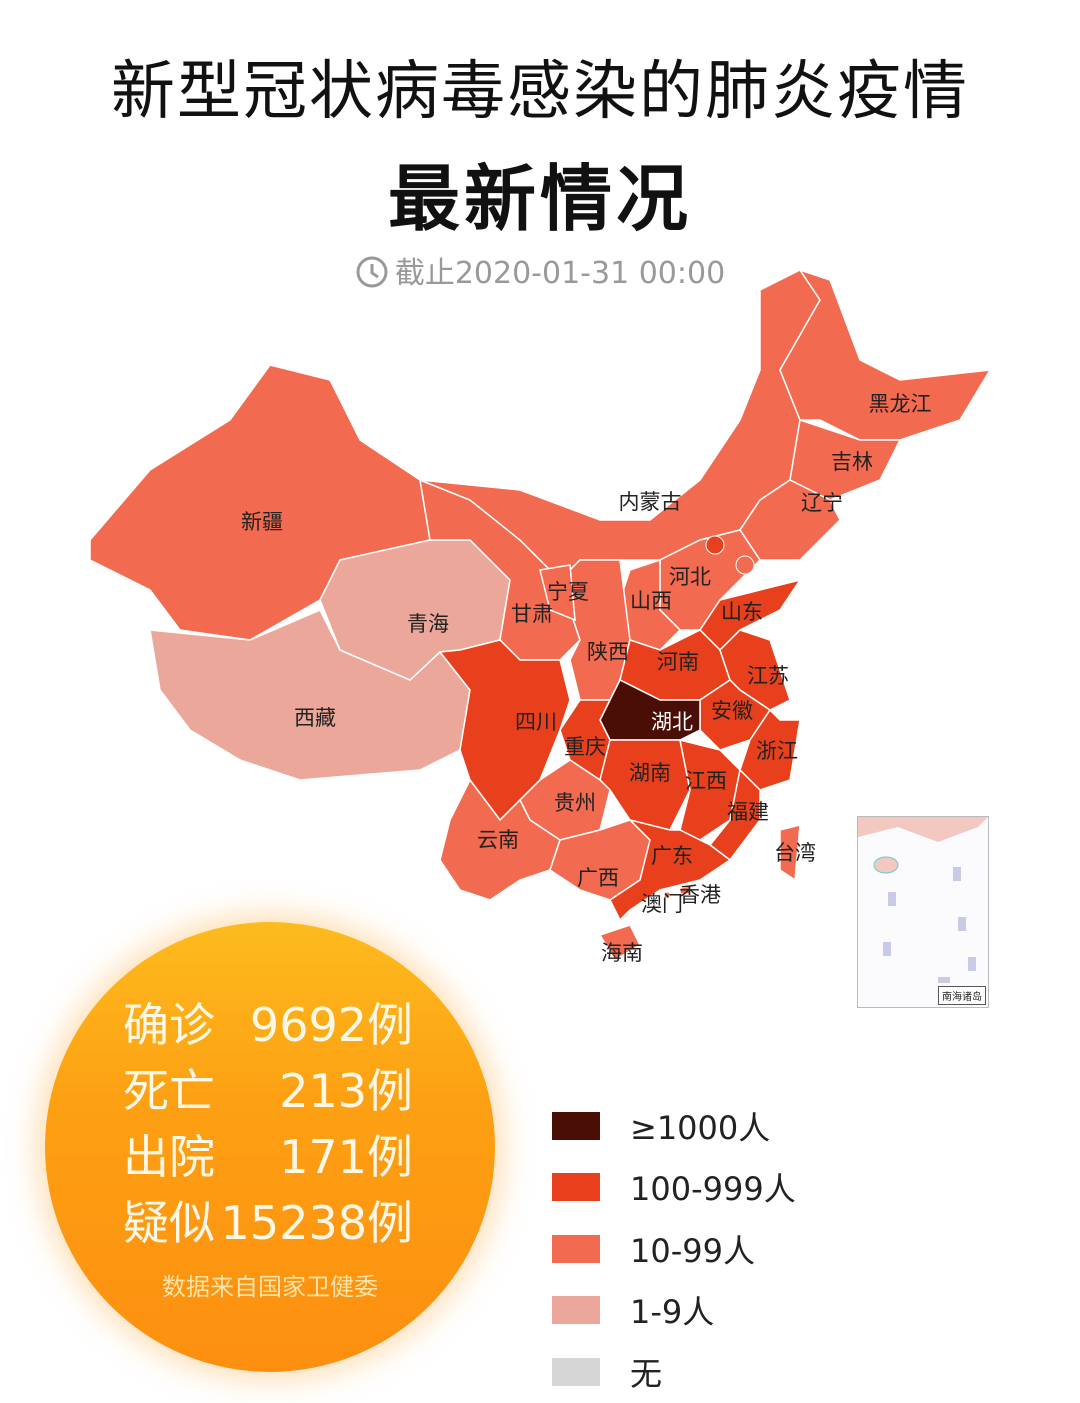 The height and width of the screenshot is (1403, 1080). Describe the element at coordinates (650, 773) in the screenshot. I see `province-label: 湖南` at that location.